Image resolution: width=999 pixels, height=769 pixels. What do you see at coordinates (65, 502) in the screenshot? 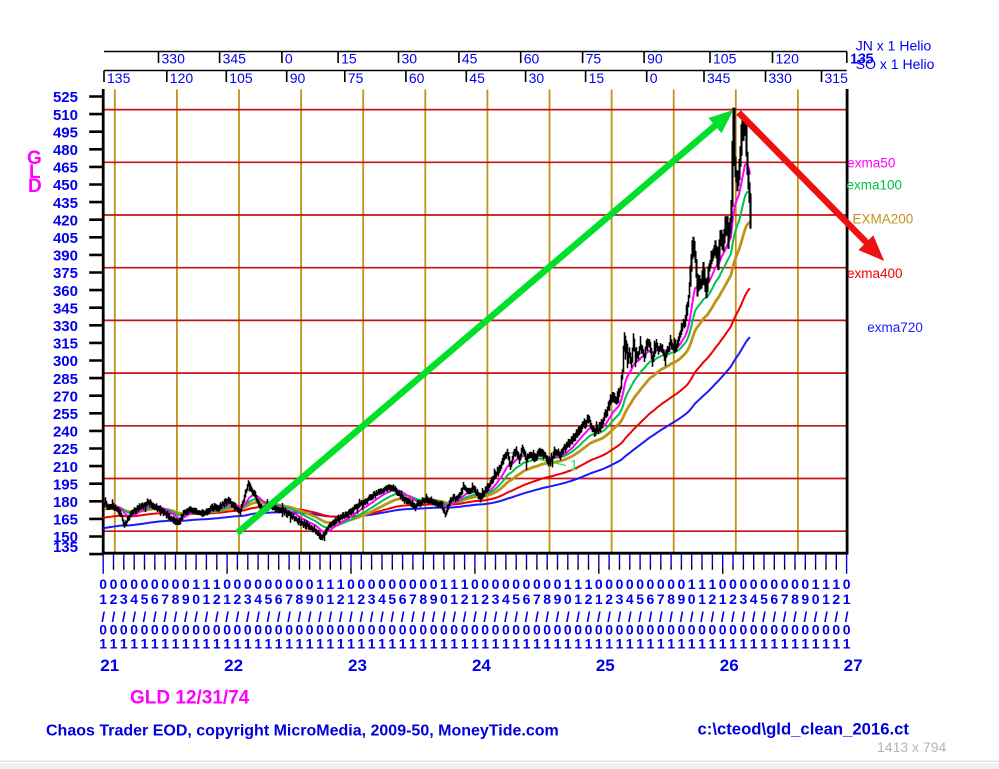
I see `svg-text: 180` at bounding box center [65, 502].